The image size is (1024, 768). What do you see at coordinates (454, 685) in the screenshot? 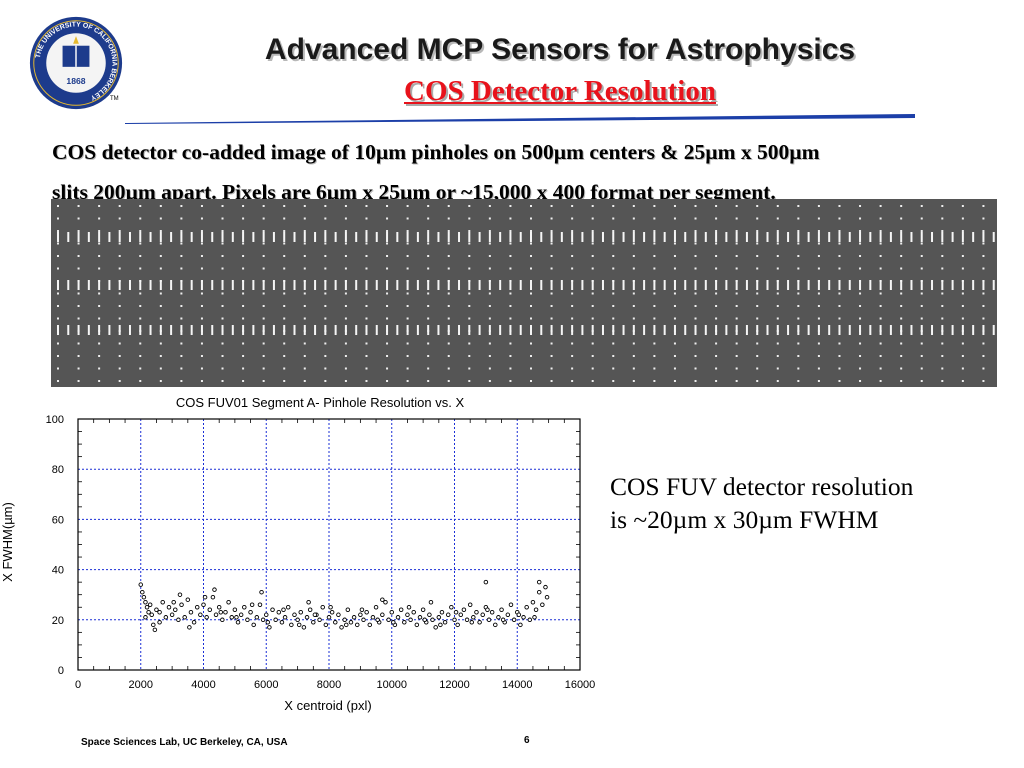
I see `x-tick-label: 12000` at bounding box center [454, 685].